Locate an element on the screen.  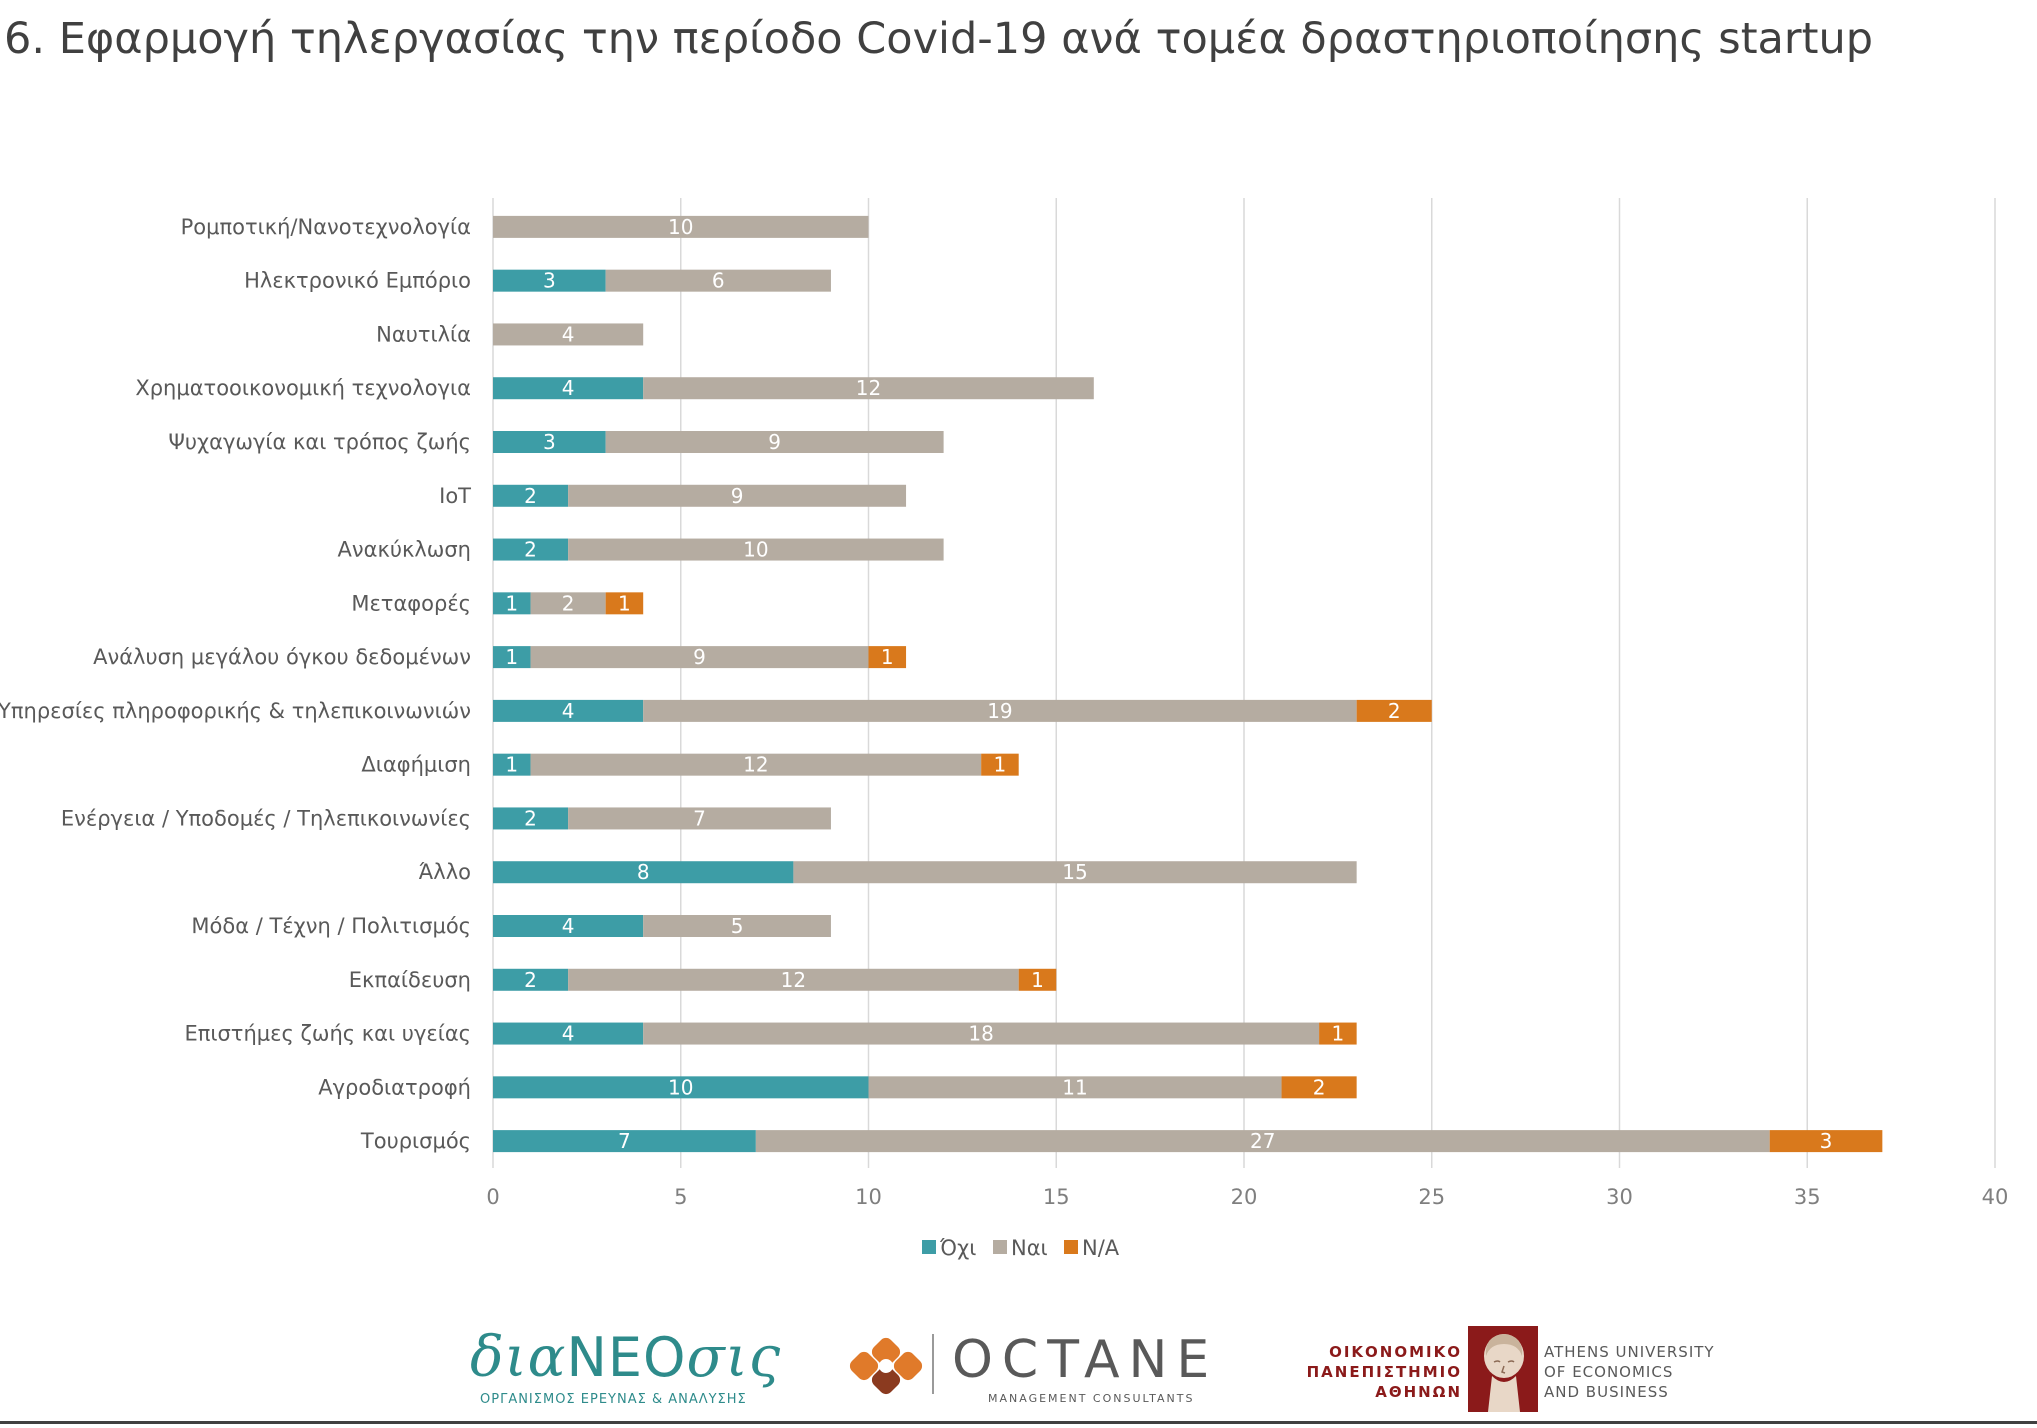
category-label: Ναυτιλία is located at coordinates (423, 334).